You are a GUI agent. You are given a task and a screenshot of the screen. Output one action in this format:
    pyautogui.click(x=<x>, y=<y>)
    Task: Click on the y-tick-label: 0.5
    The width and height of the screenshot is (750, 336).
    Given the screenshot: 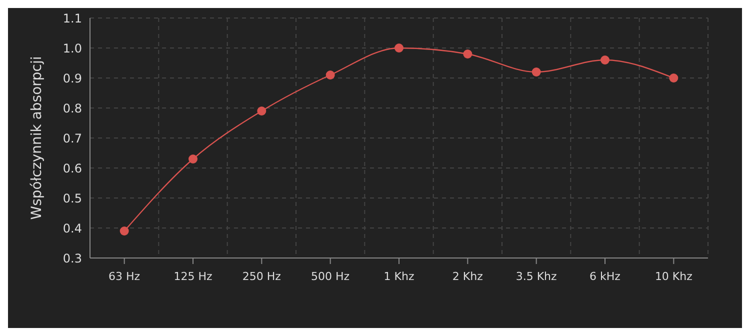 What is the action you would take?
    pyautogui.click(x=72, y=198)
    